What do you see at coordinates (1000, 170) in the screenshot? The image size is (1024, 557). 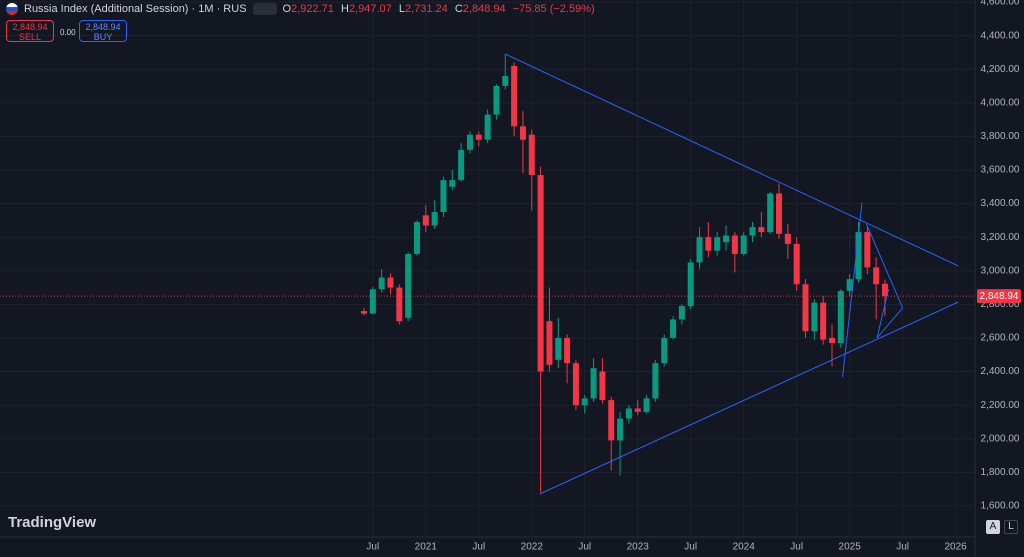 I see `y-tick-label: 3,600.00` at bounding box center [1000, 170].